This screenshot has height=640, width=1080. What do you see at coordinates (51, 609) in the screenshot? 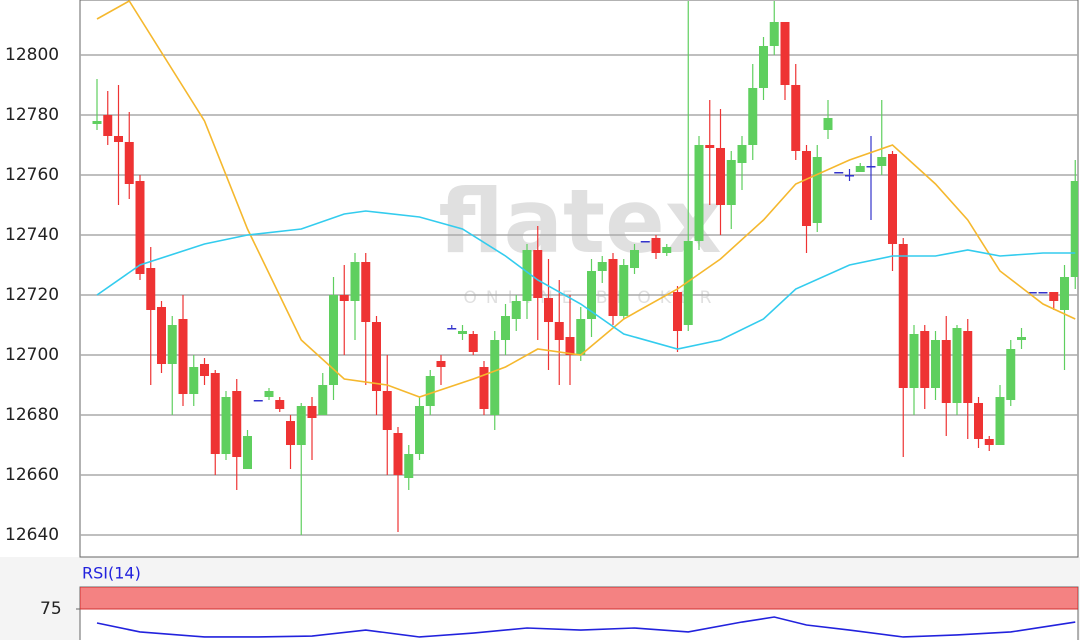
I see `y-tick-label: 75` at bounding box center [51, 609].